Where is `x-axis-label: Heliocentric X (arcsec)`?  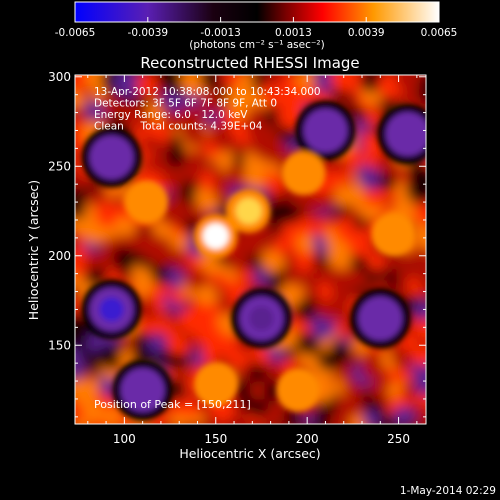 x-axis-label: Heliocentric X (arcsec) is located at coordinates (249, 453).